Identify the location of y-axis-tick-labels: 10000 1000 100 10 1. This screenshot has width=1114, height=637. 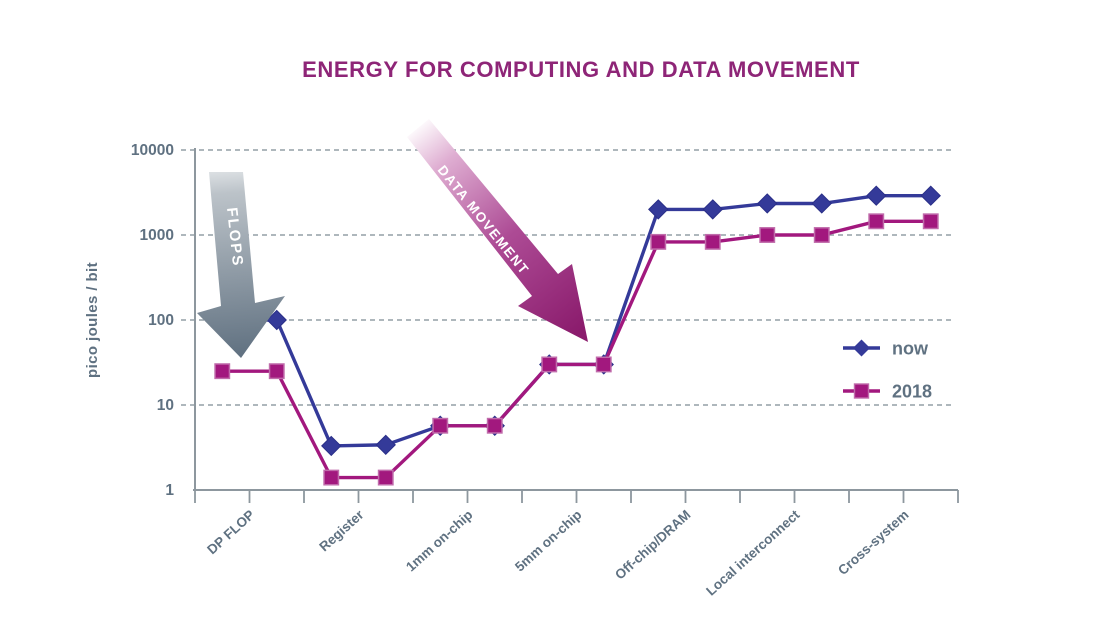
(152, 320).